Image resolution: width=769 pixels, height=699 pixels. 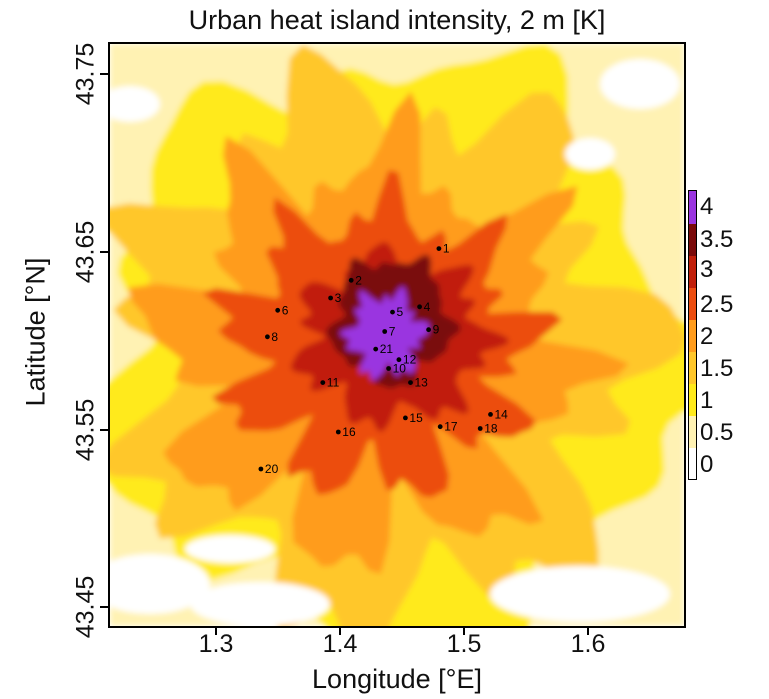 What do you see at coordinates (502, 414) in the screenshot?
I see `station-label: 14` at bounding box center [502, 414].